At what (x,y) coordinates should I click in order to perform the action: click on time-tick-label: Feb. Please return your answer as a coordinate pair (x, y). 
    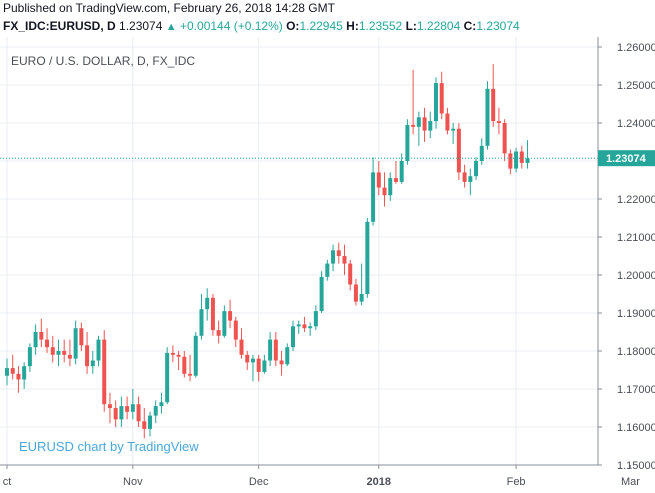
    Looking at the image, I should click on (516, 482).